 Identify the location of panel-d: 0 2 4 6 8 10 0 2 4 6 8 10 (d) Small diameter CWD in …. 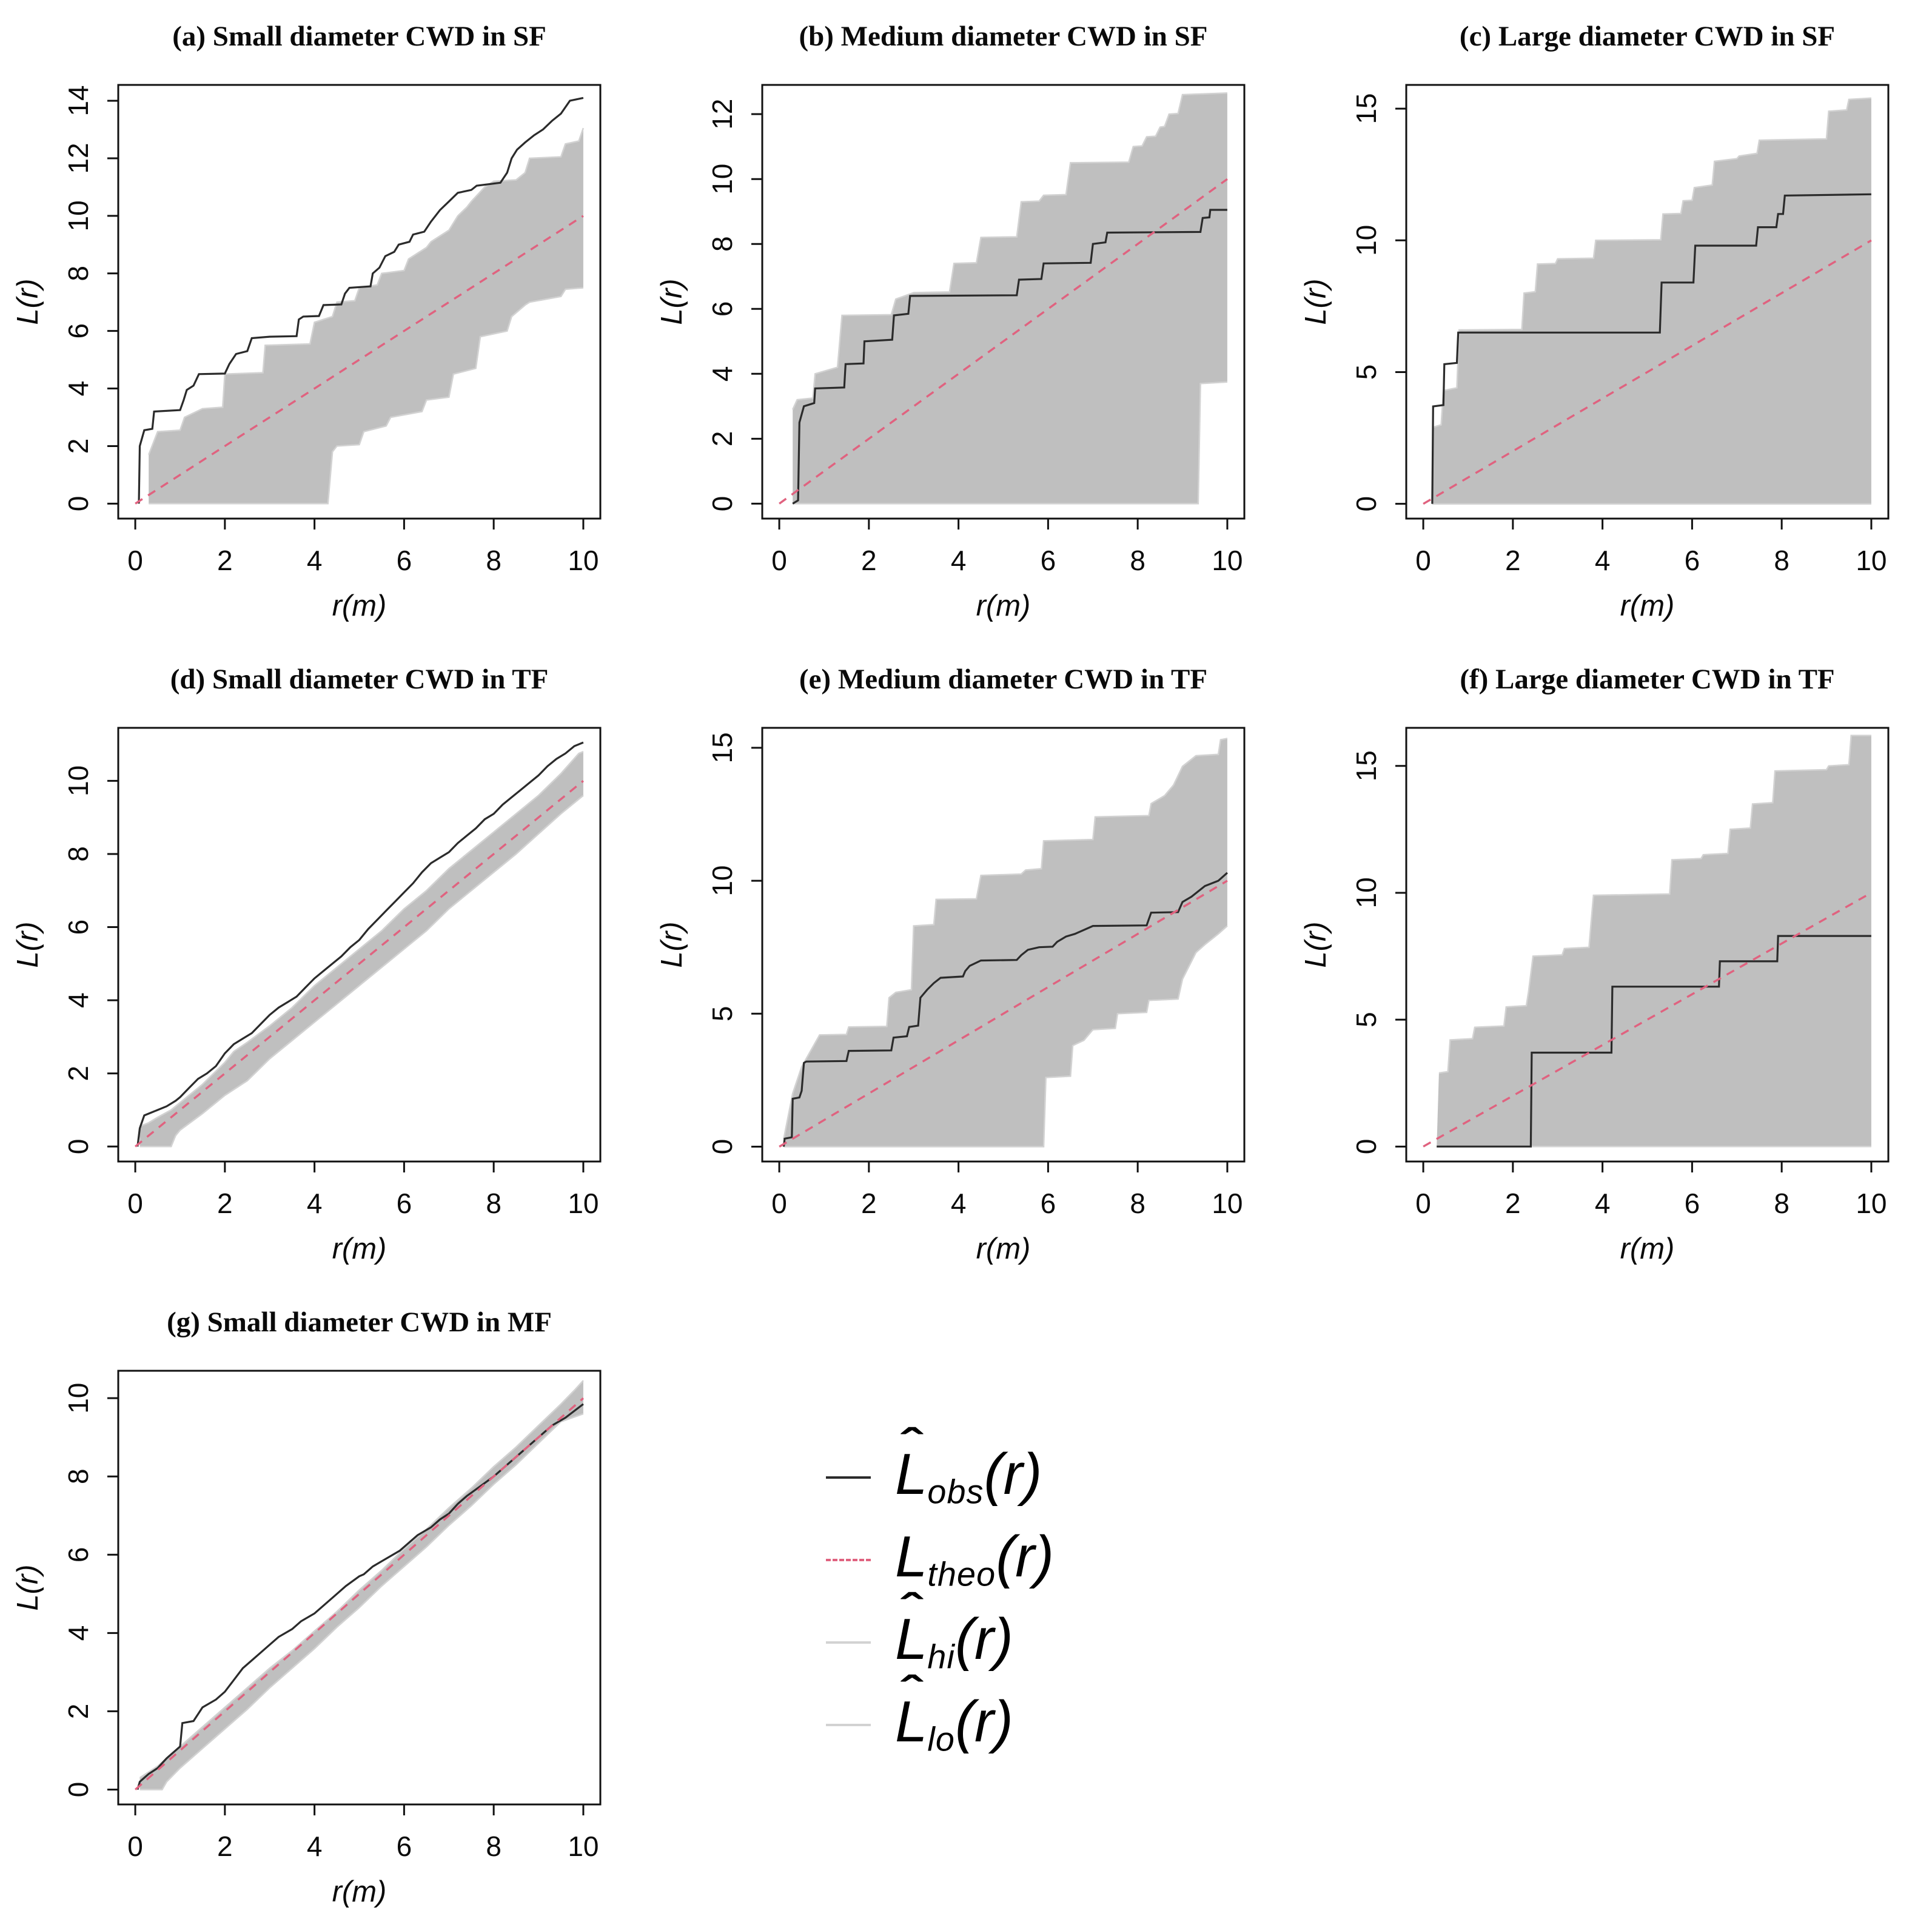
(322, 964).